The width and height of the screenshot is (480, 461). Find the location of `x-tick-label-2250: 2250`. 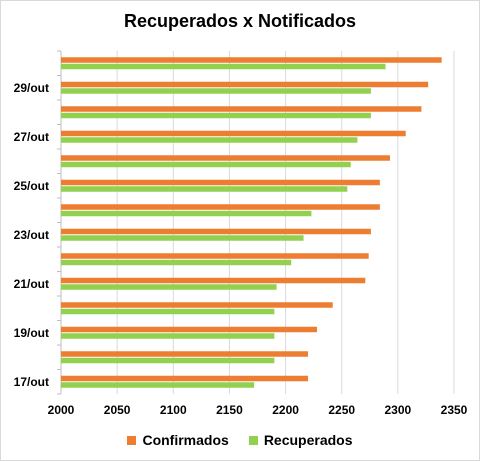

x-tick-label-2250: 2250 is located at coordinates (341, 410).